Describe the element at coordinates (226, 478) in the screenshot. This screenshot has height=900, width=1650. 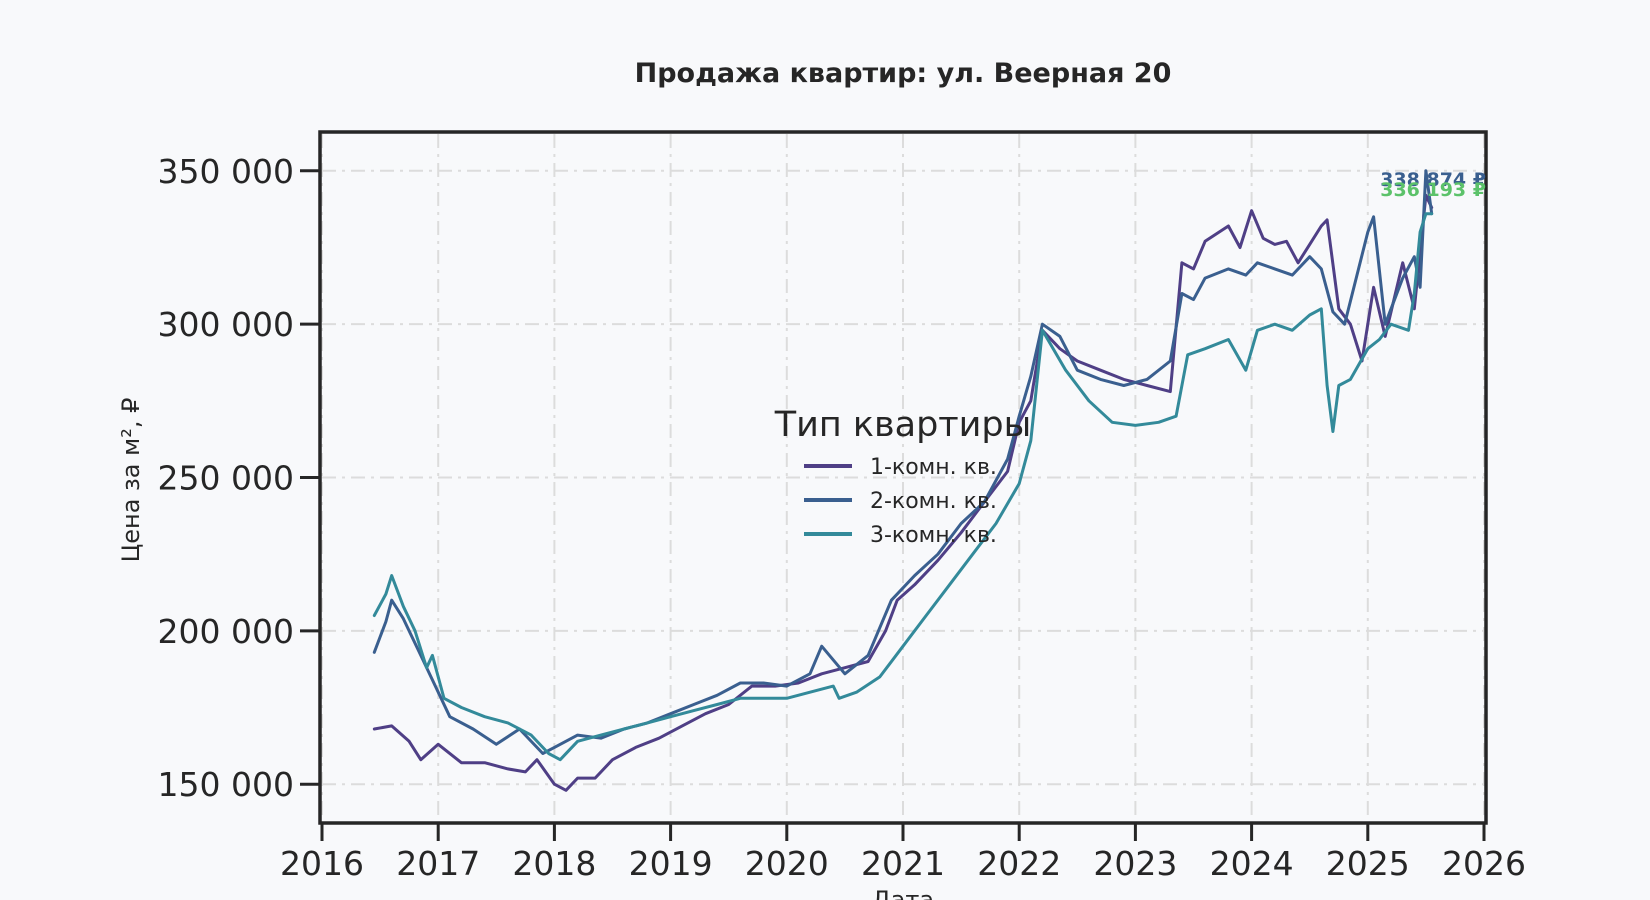
I see `y-tick-label: 250 000` at that location.